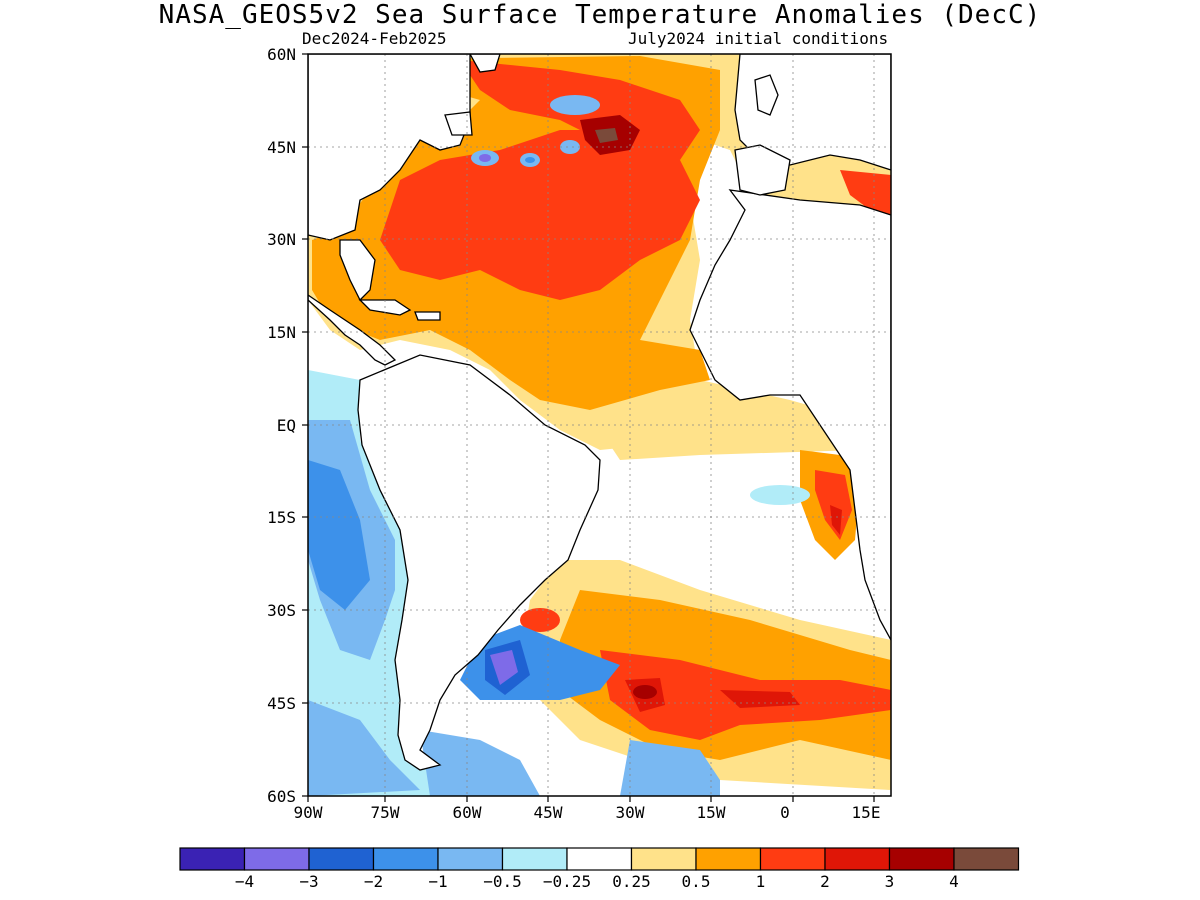 This screenshot has height=900, width=1200. I want to click on colorbar-label: −0.5, so click(502, 881).